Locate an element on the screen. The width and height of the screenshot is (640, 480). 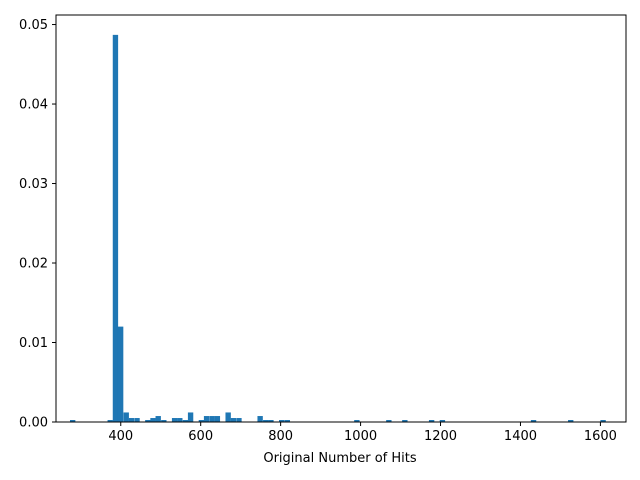
x-tick-label: 1000 is located at coordinates (360, 436).